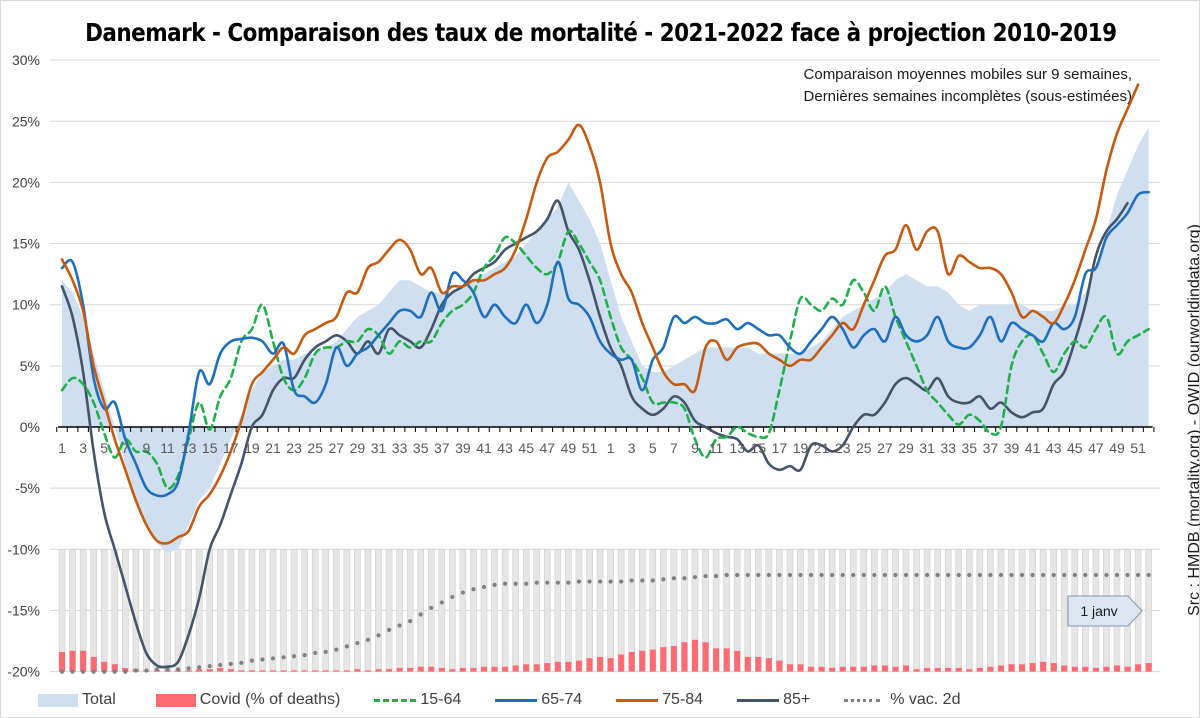  What do you see at coordinates (555, 700) in the screenshot?
I see `legend-item-65-74: 65-74` at bounding box center [555, 700].